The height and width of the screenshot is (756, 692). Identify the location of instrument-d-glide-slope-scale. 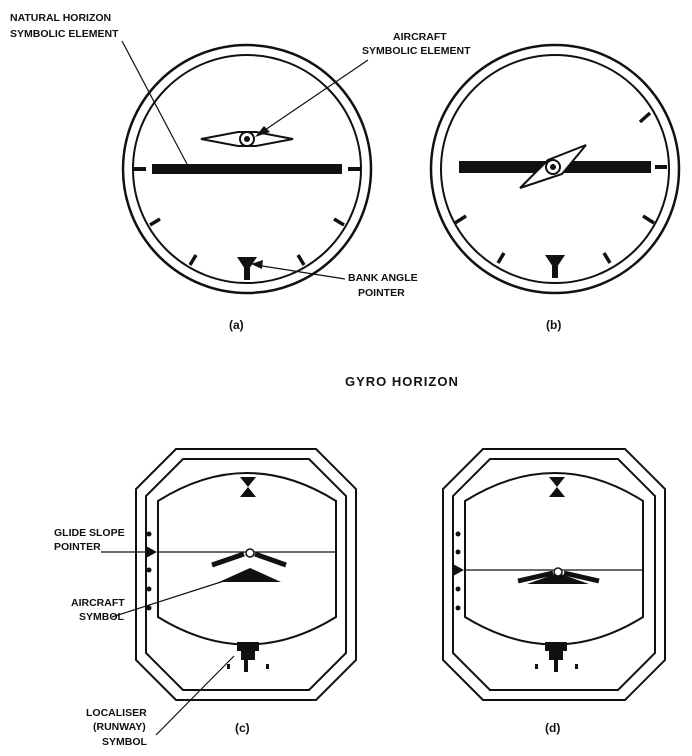
(458, 571).